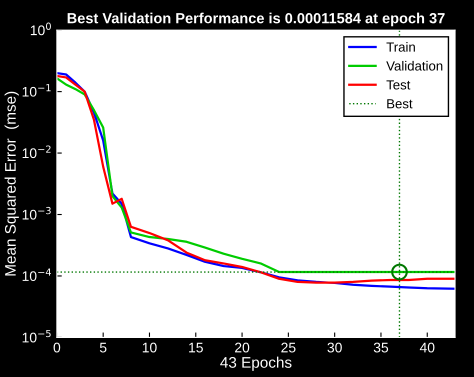 This screenshot has height=377, width=474. What do you see at coordinates (40, 29) in the screenshot?
I see `y-tick-label: 10$^{0}$` at bounding box center [40, 29].